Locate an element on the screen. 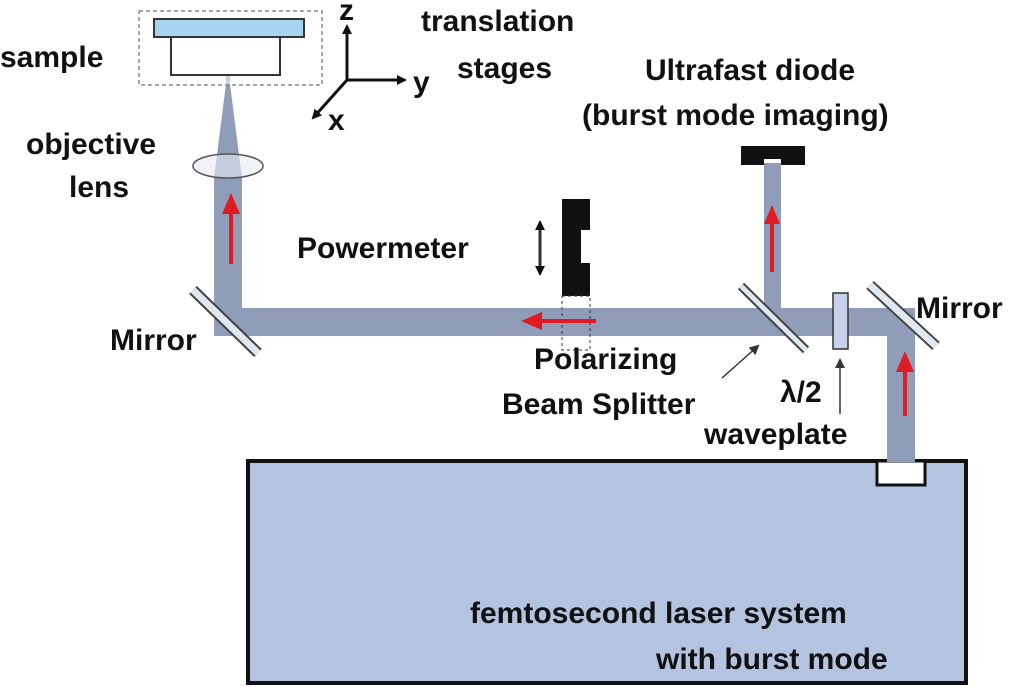  red-arrow-left-beam-head is located at coordinates (231, 203).